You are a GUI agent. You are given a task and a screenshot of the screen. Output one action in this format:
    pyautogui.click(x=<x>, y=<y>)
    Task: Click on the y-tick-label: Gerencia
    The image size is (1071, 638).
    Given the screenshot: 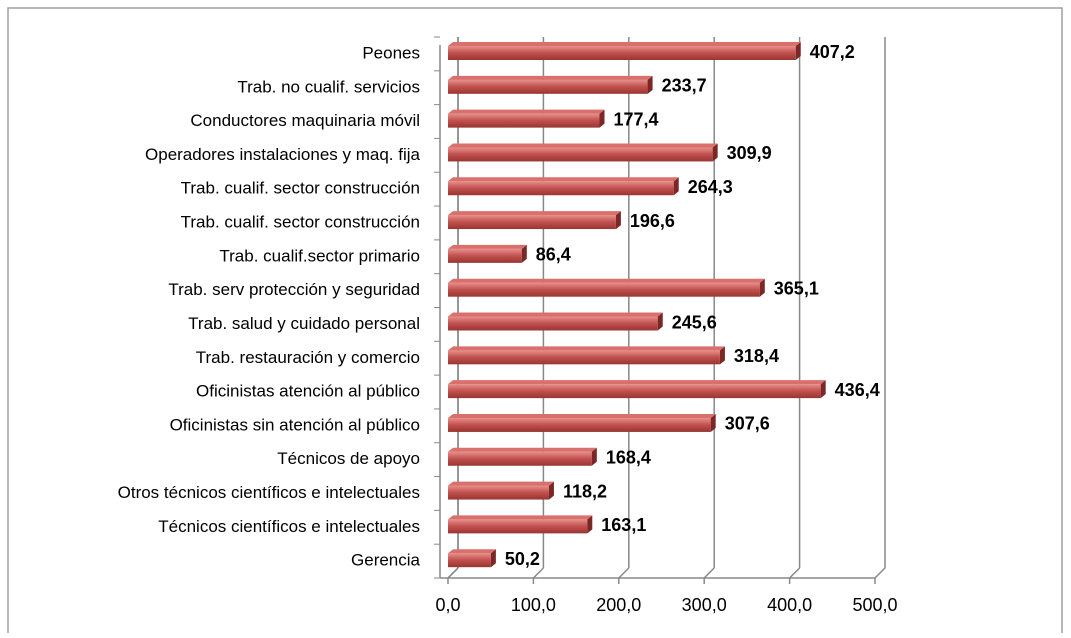 What is the action you would take?
    pyautogui.click(x=386, y=560)
    